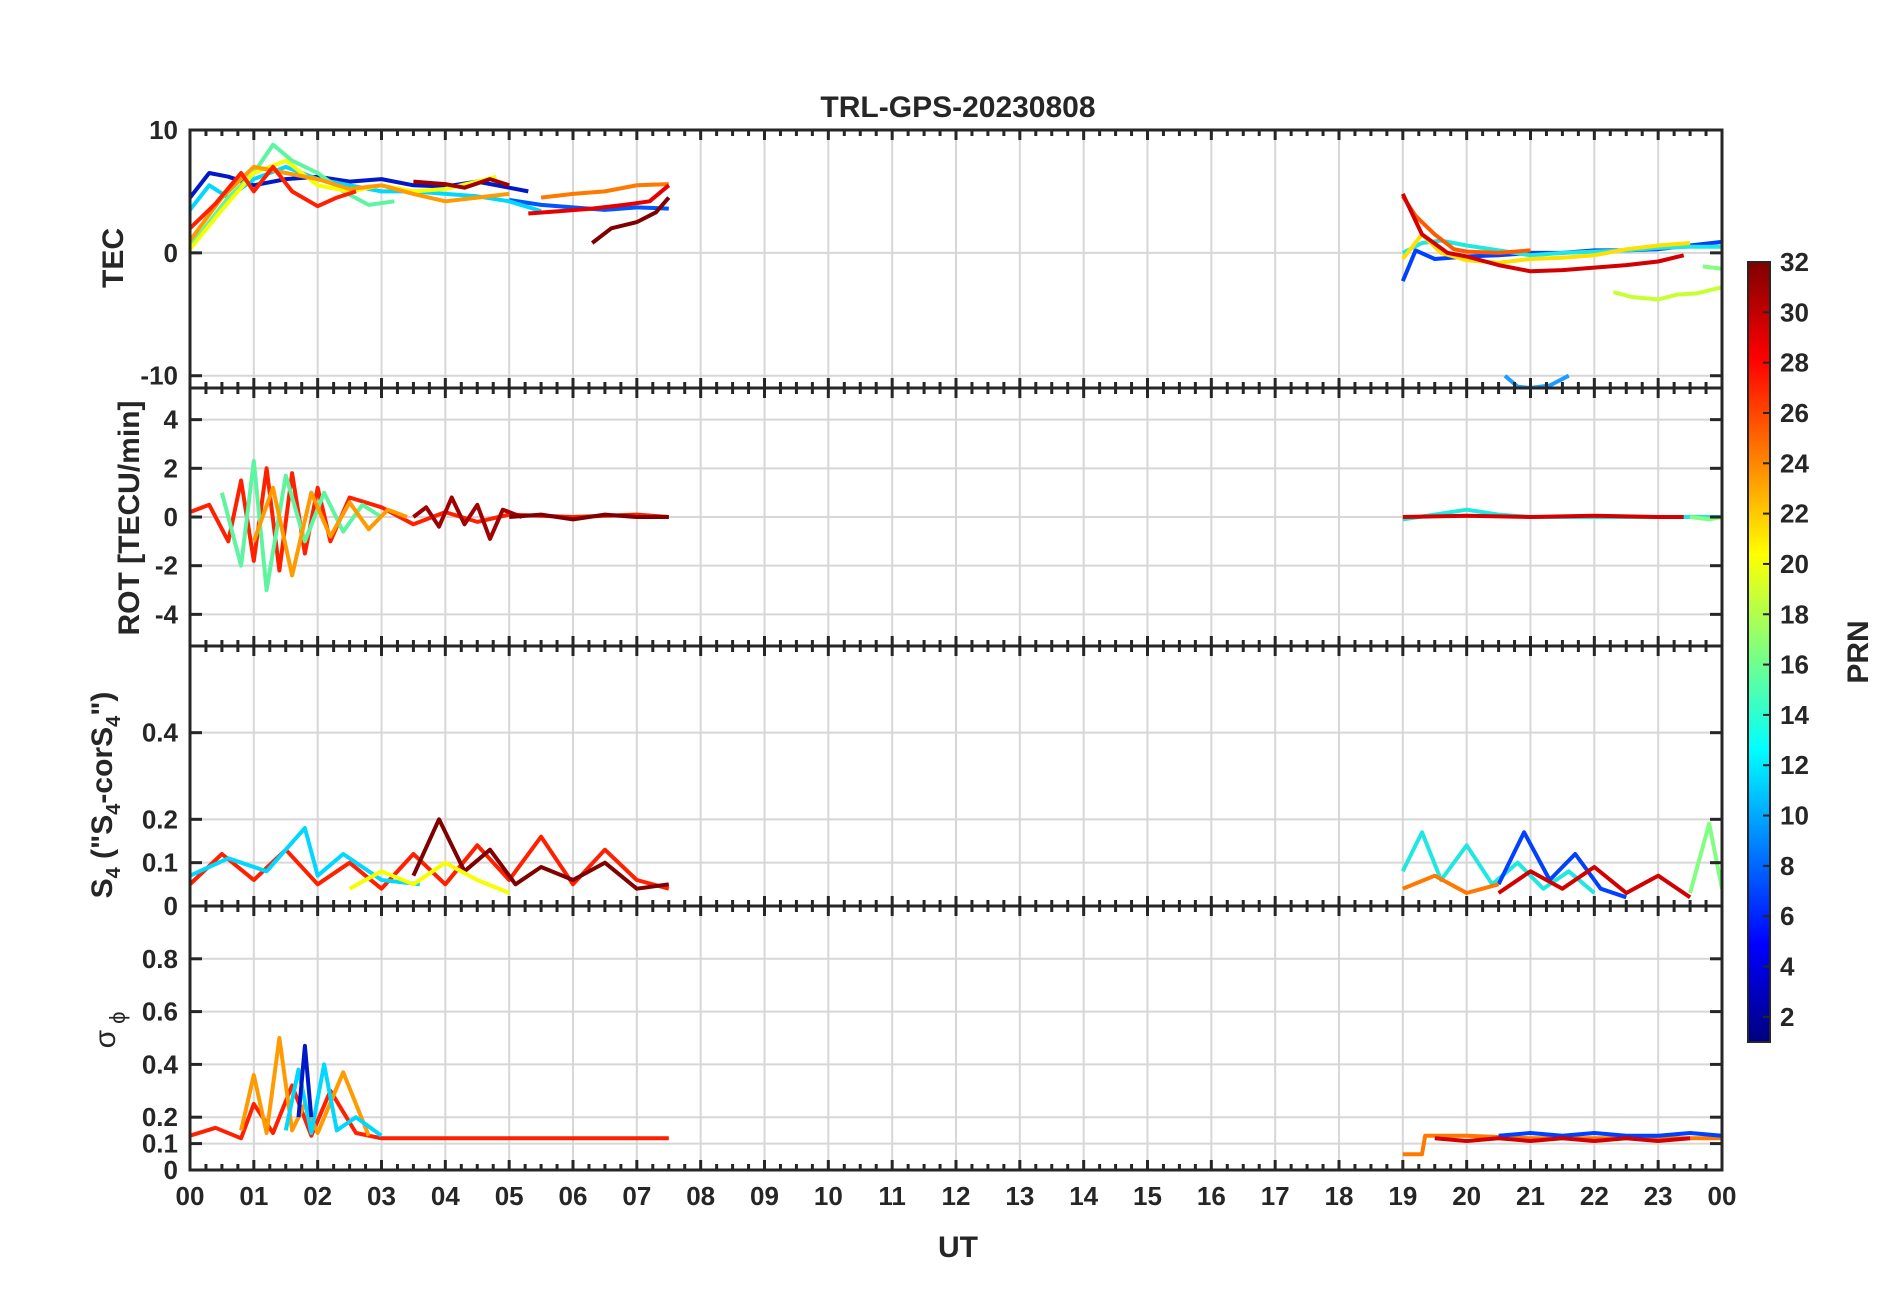 The width and height of the screenshot is (1902, 1292). Describe the element at coordinates (1794, 413) in the screenshot. I see `colorbar-tick-label-12: 26` at that location.